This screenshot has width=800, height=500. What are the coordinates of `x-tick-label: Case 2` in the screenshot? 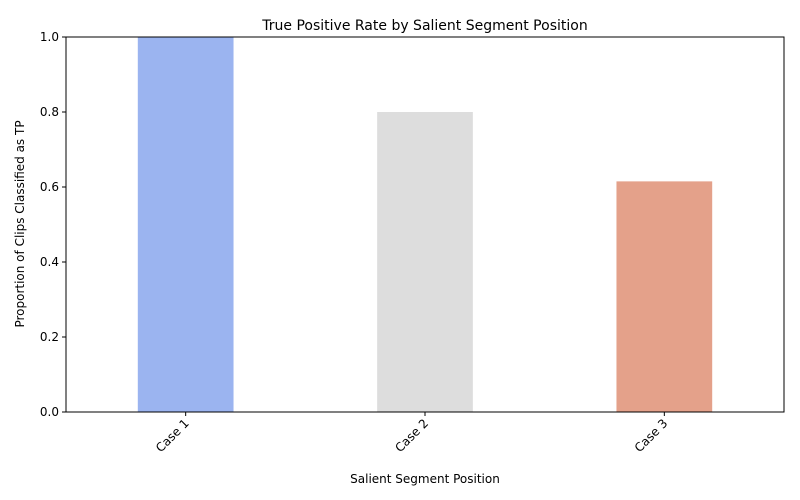 It's located at (411, 435).